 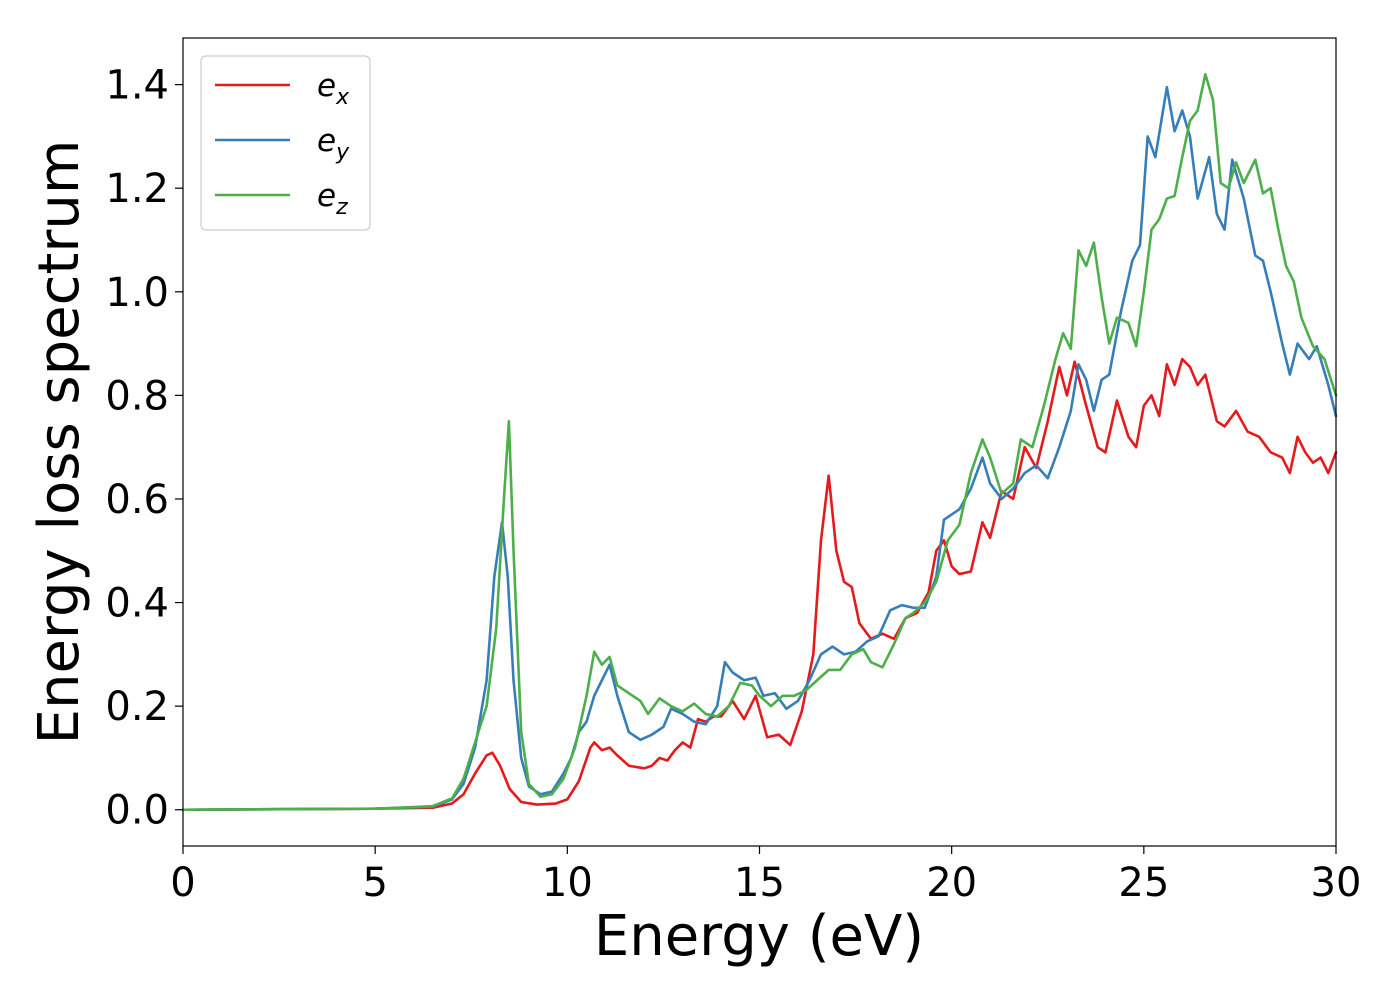 What do you see at coordinates (332, 199) in the screenshot?
I see `legend-label-ez: ez` at bounding box center [332, 199].